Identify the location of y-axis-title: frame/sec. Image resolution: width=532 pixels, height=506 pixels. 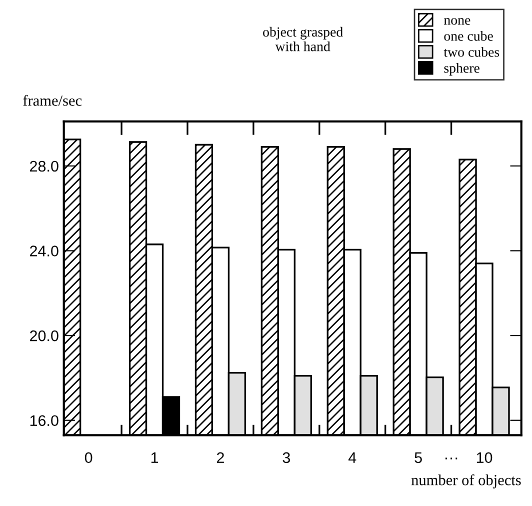
(52, 100).